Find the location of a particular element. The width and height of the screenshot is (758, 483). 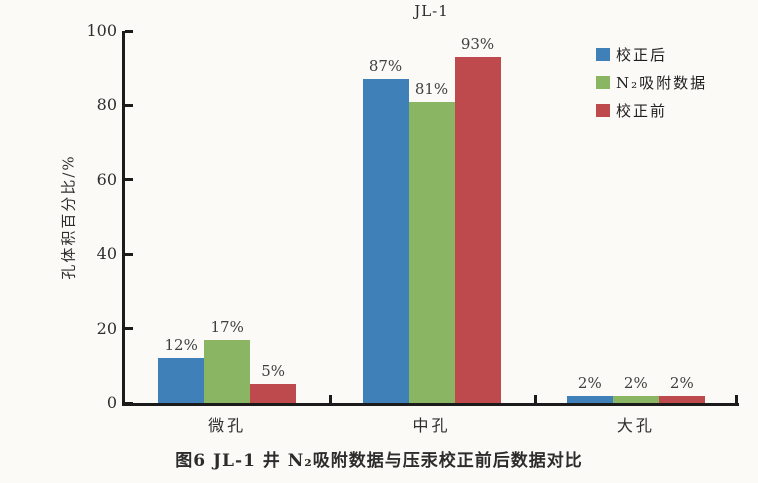

bar-大孔-N₂吸附数据 is located at coordinates (635, 399).